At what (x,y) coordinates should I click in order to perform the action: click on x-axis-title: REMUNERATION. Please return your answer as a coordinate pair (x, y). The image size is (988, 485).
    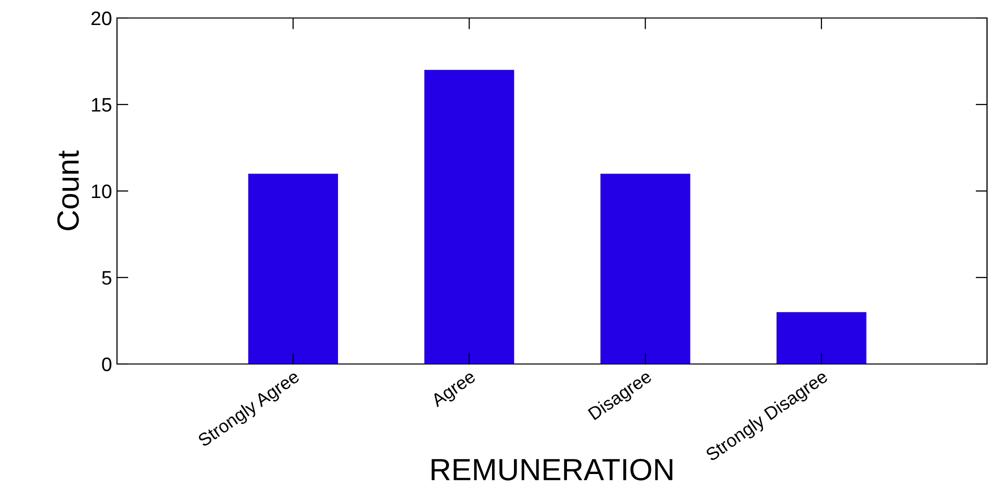
    Looking at the image, I should click on (552, 469).